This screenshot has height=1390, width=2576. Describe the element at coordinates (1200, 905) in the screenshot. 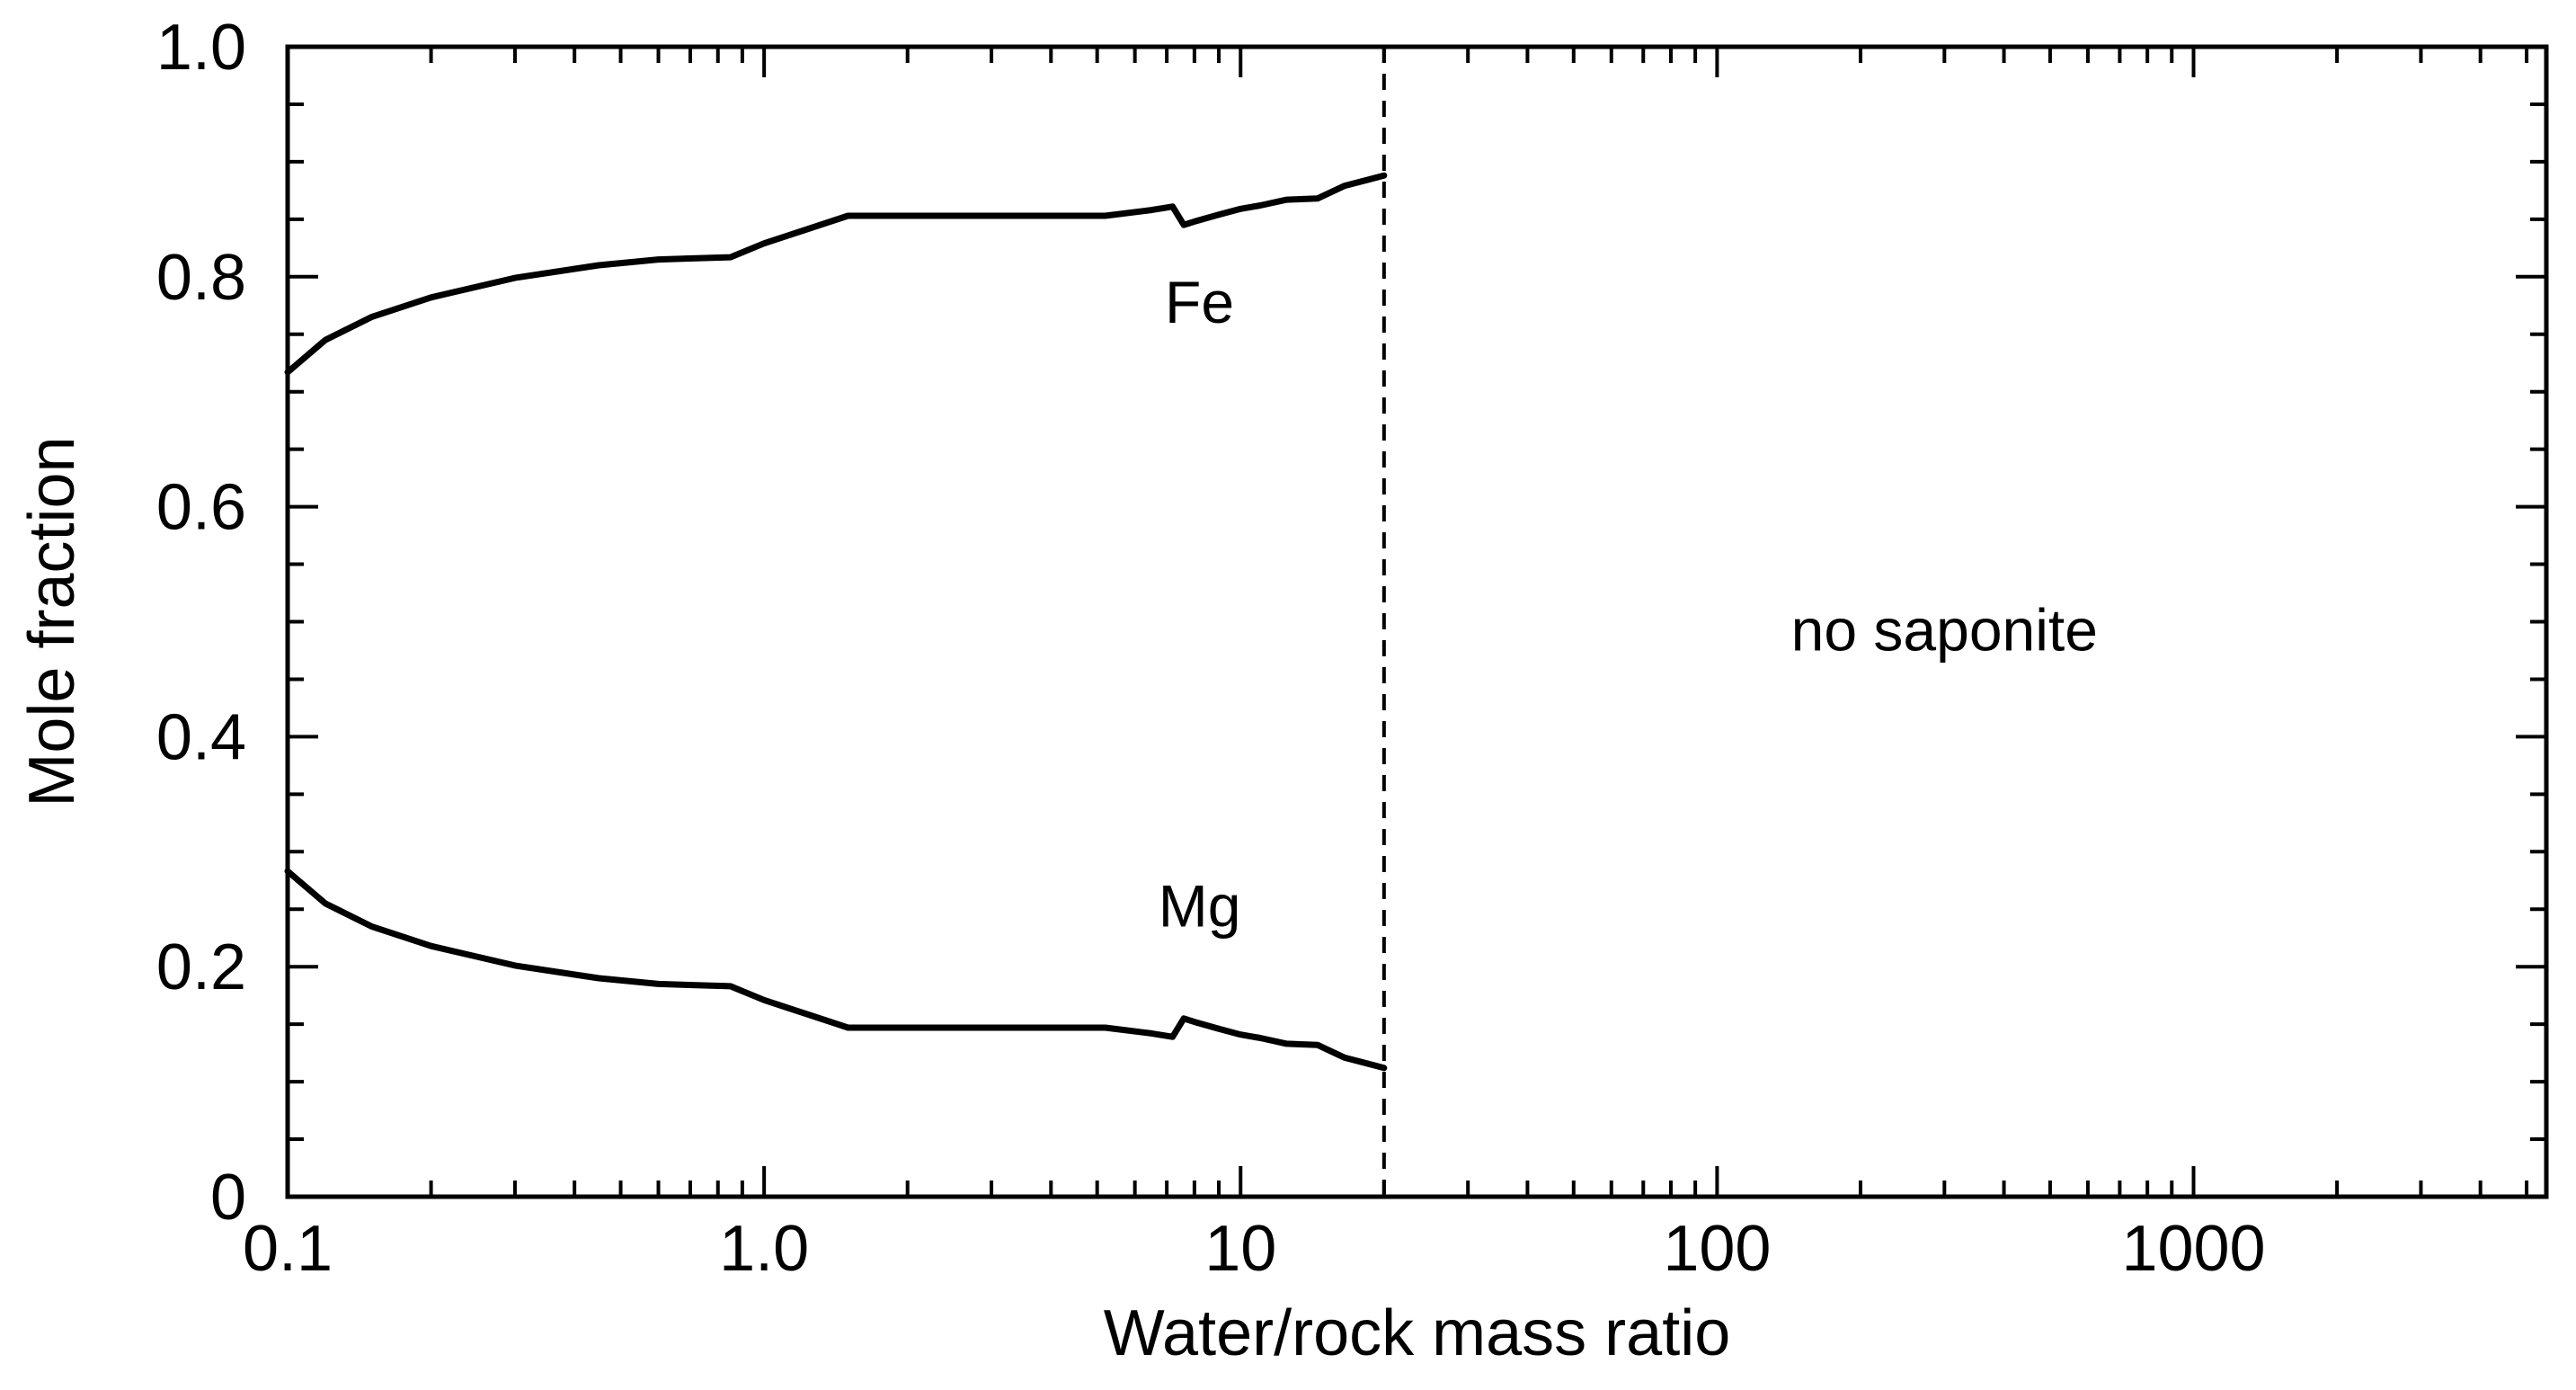

I see `annotation-mg: Mg` at that location.